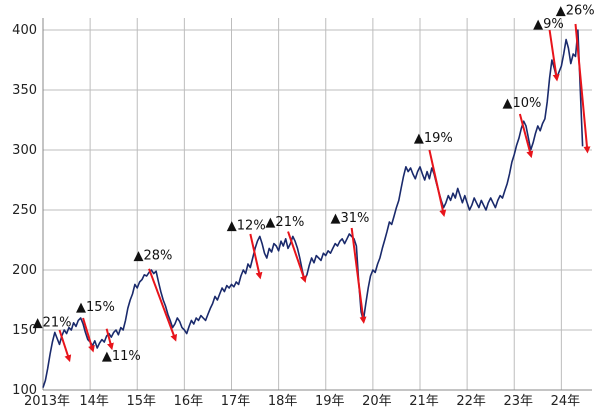 The height and width of the screenshot is (407, 600). What do you see at coordinates (236, 400) in the screenshot?
I see `x-tick-label: 17年` at bounding box center [236, 400].